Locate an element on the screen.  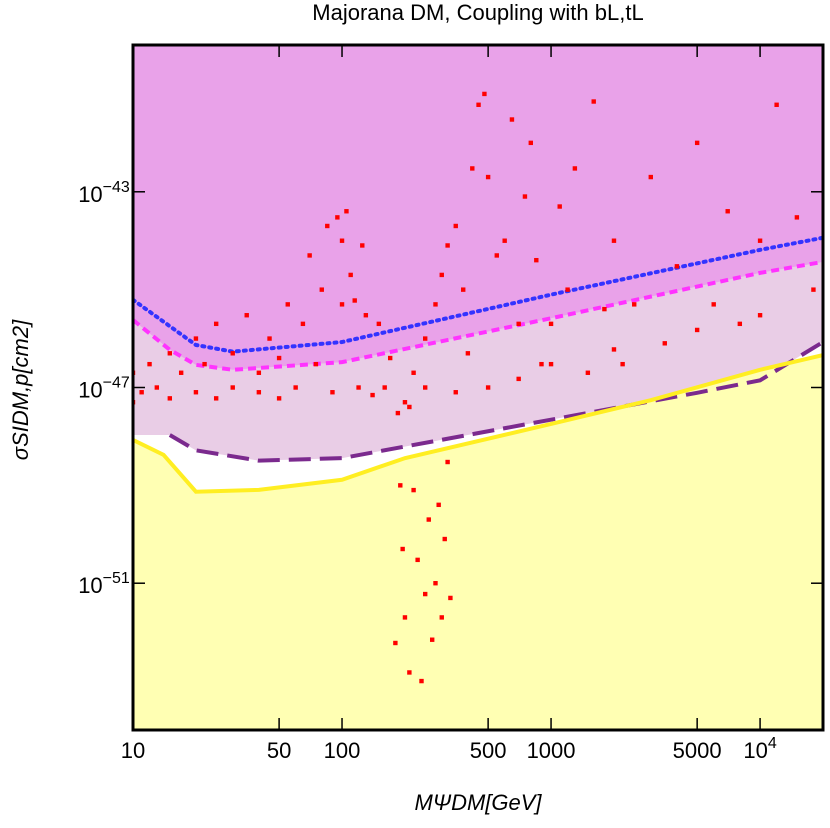
x-tick-label: 10 is located at coordinates (133, 750).